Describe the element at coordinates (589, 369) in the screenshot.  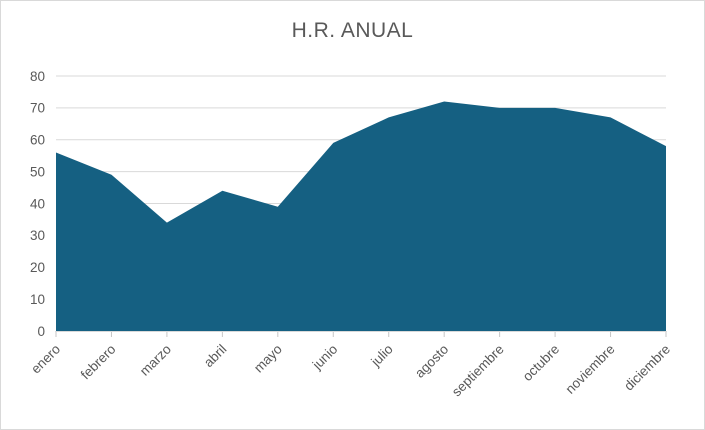
I see `x-tick-label: noviembre` at that location.